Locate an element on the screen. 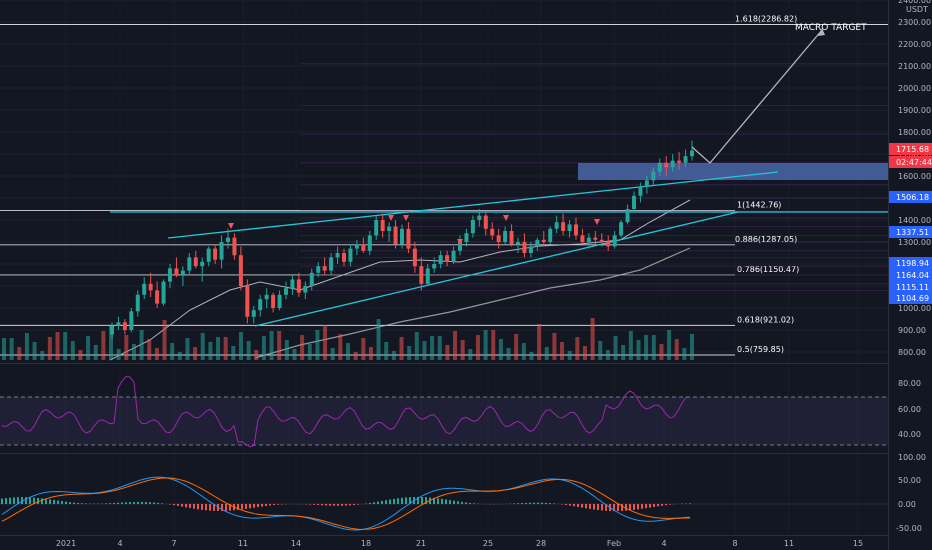 This screenshot has width=932, height=550. price-tick-label: 2100.00 is located at coordinates (914, 66).